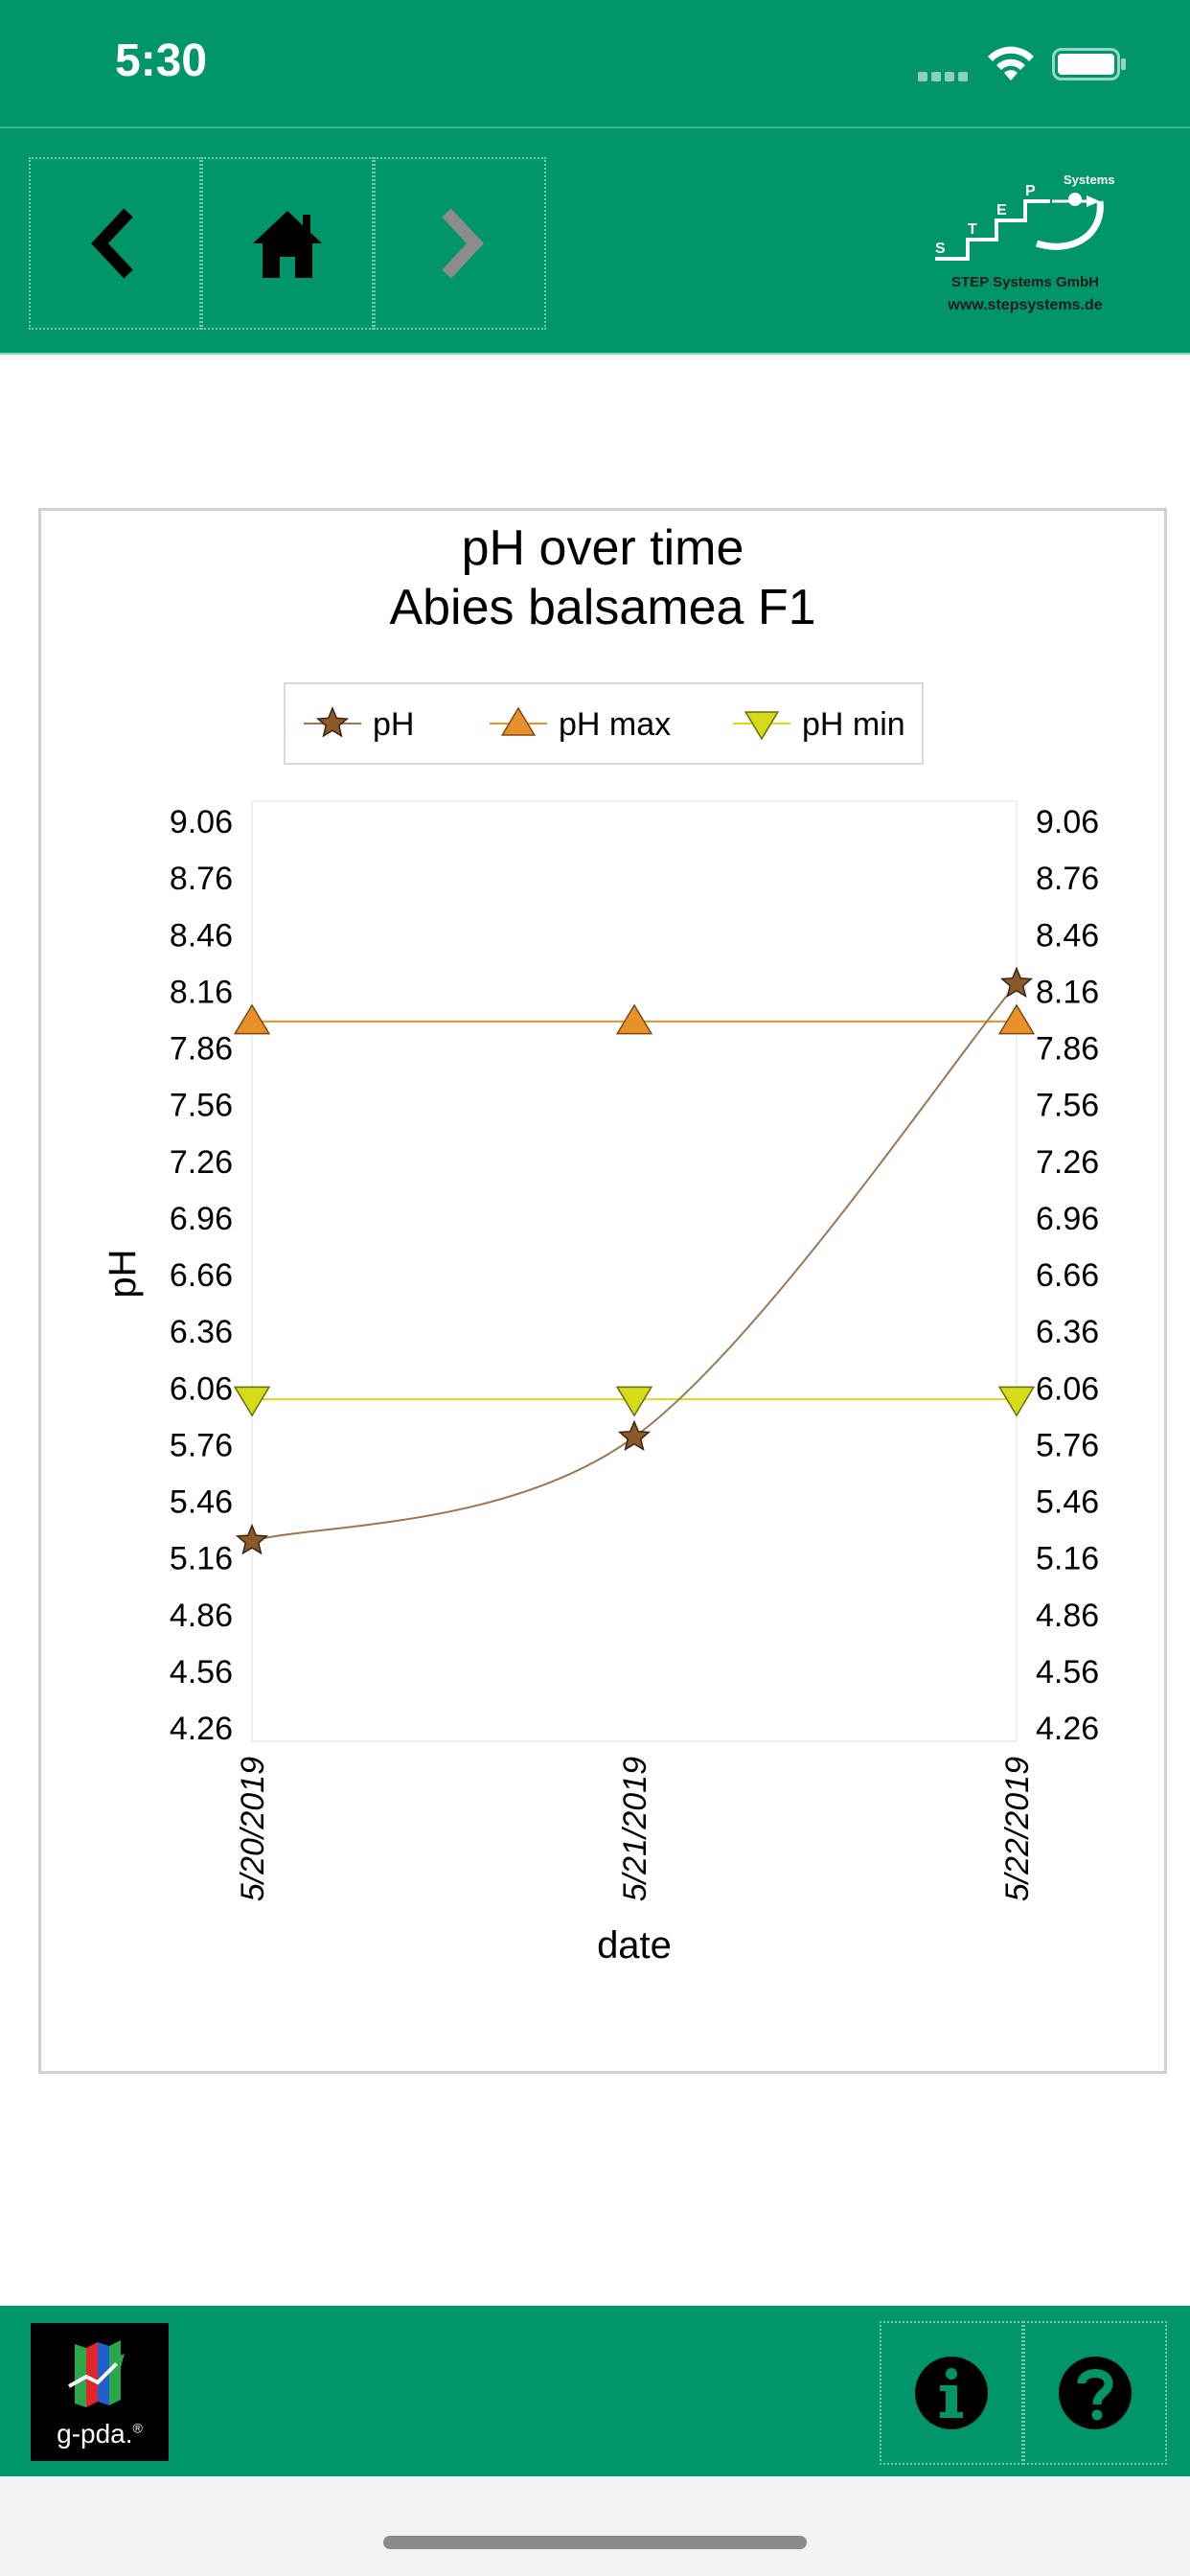  What do you see at coordinates (854, 724) in the screenshot?
I see `legend-label: pH min` at bounding box center [854, 724].